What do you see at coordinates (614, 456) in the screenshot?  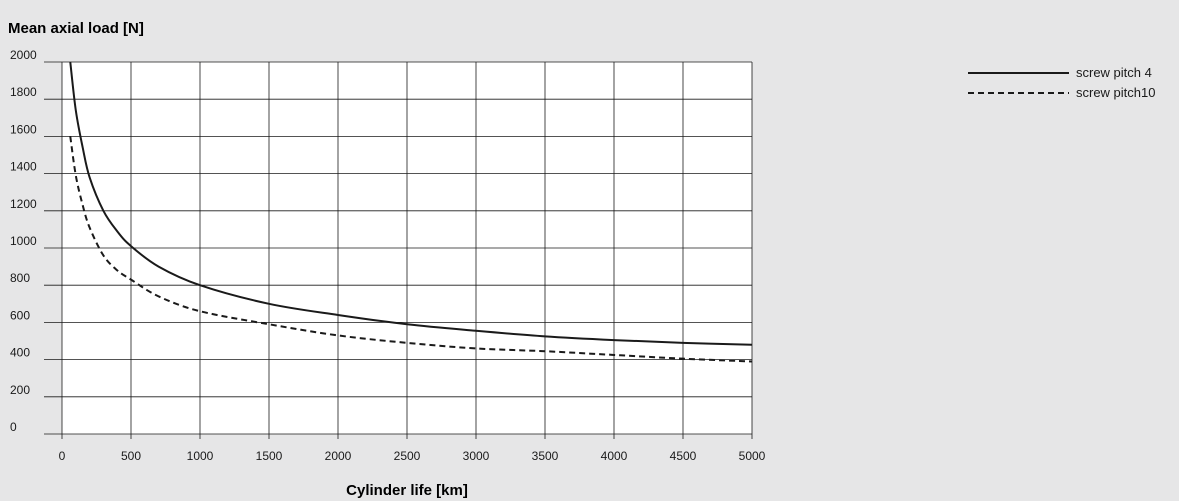 I see `x-tick-label: 4000` at bounding box center [614, 456].